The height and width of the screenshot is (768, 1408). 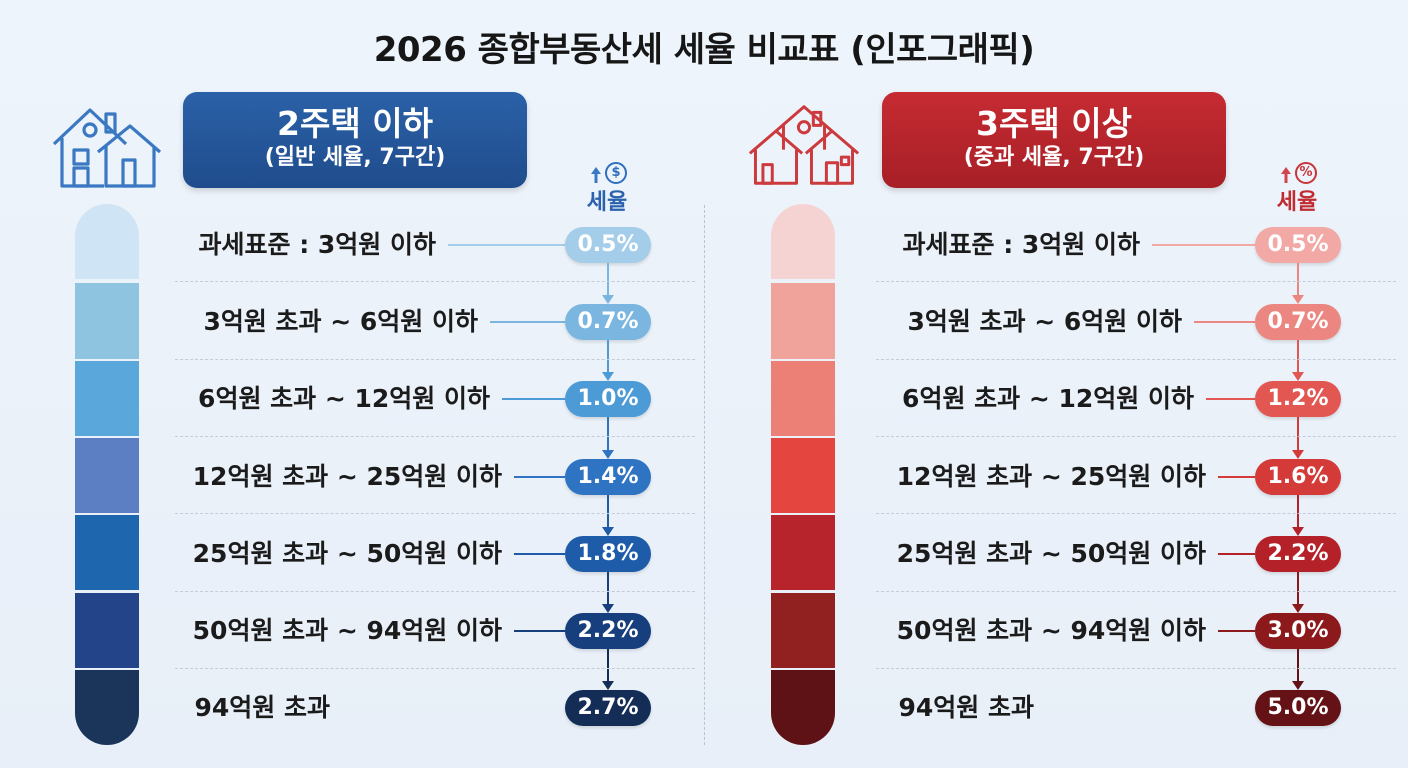 What do you see at coordinates (355, 123) in the screenshot?
I see `header-title: 2주택 이하` at bounding box center [355, 123].